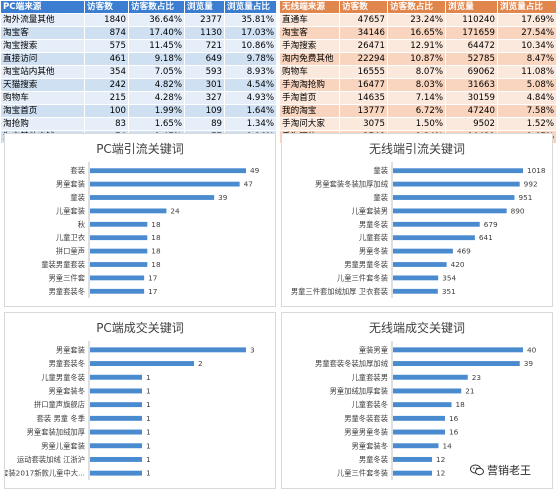  What do you see at coordinates (373, 349) in the screenshot?
I see `category-label: 童装男童` at bounding box center [373, 349].